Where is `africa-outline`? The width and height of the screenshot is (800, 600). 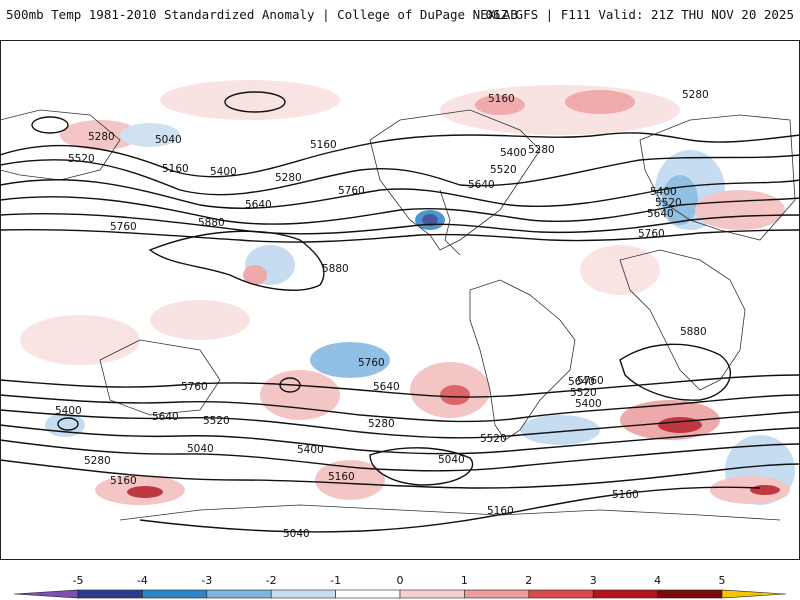
africa-outline is located at coordinates (682, 320).